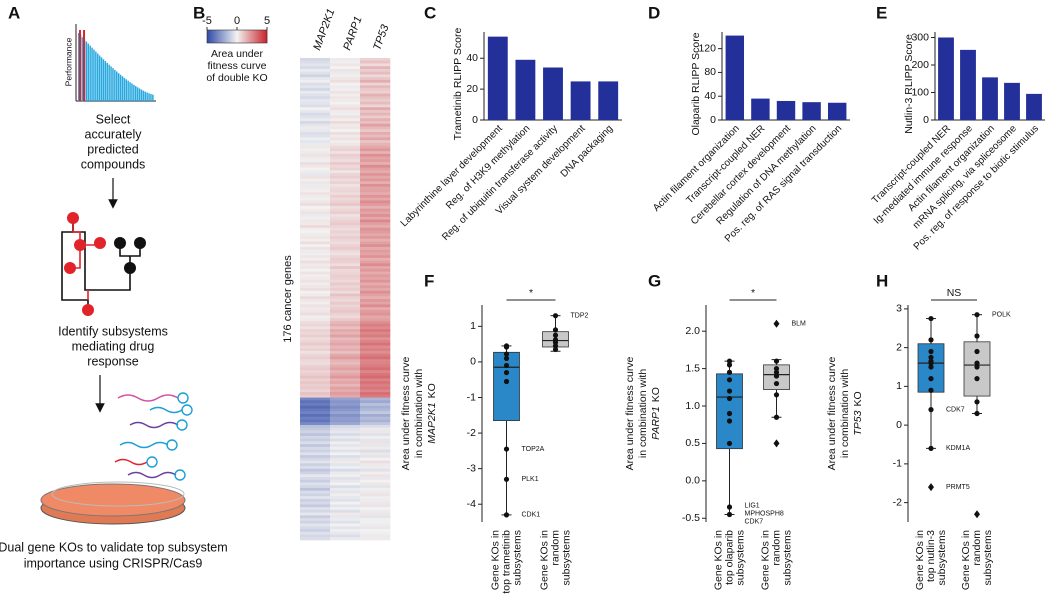 The height and width of the screenshot is (601, 1050). Describe the element at coordinates (471, 504) in the screenshot. I see `y-tick-label: -4` at that location.